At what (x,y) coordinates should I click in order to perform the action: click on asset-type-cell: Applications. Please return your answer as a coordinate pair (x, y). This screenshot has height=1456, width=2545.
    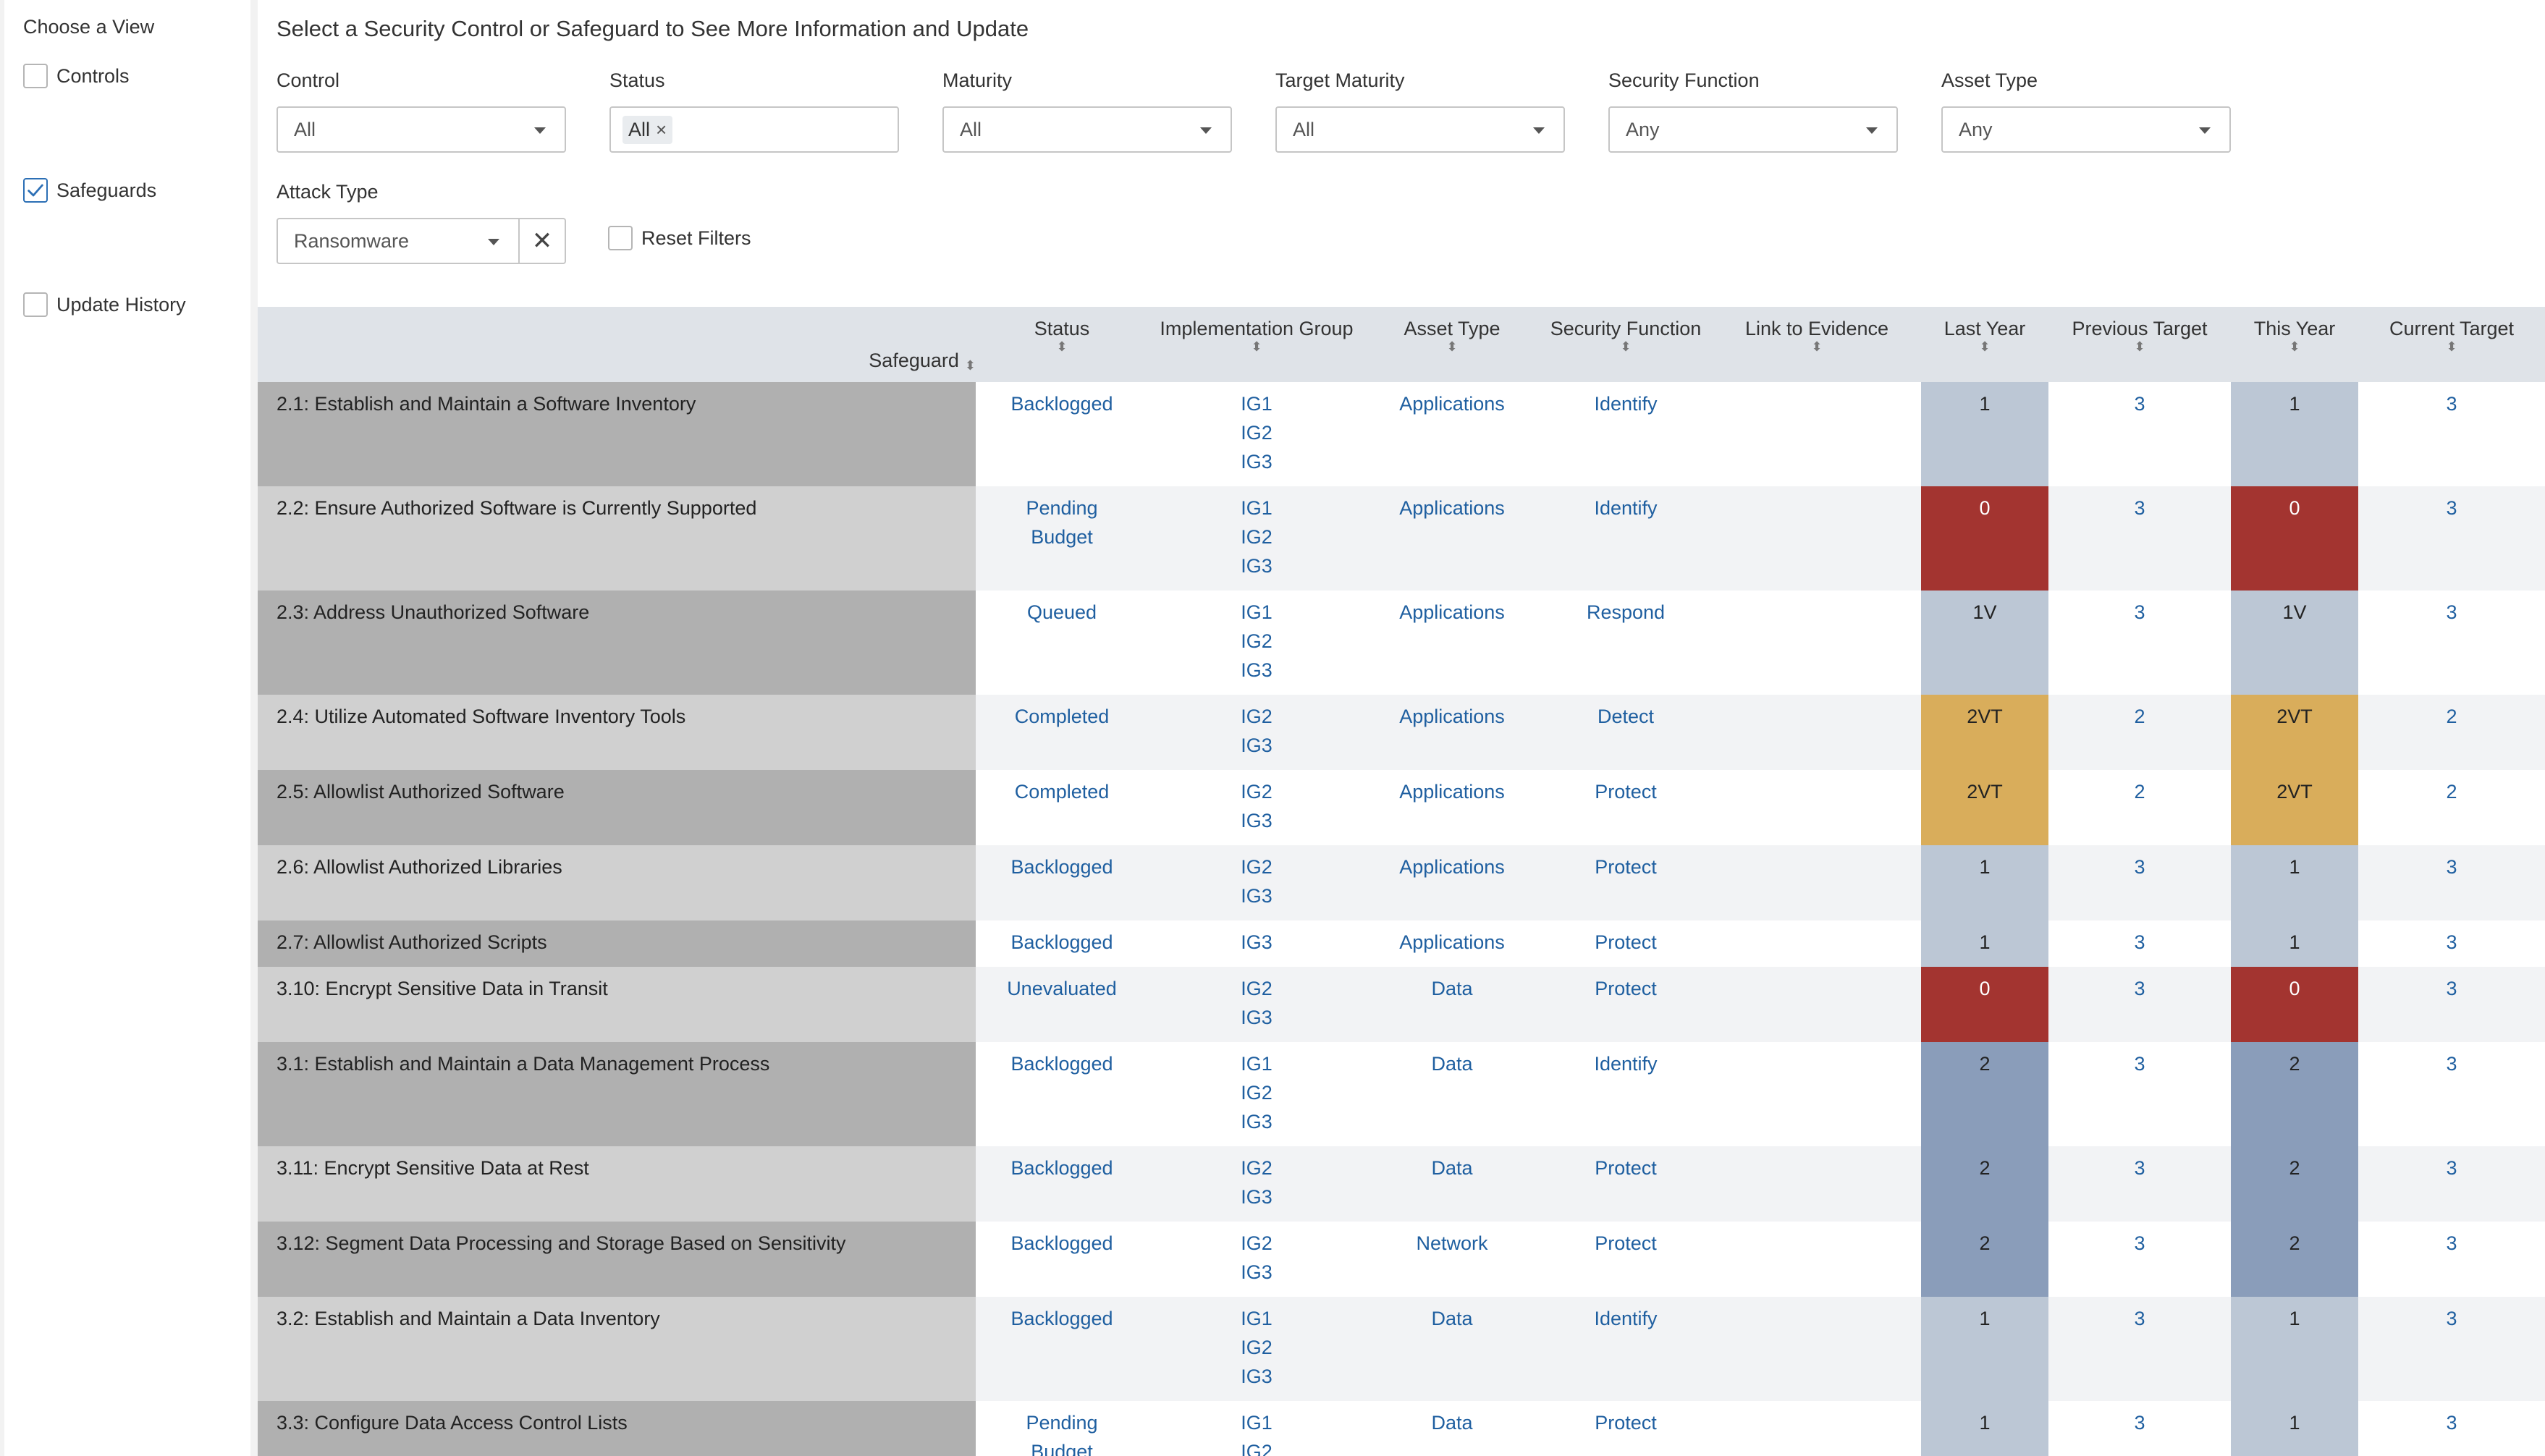
    Looking at the image, I should click on (1452, 807).